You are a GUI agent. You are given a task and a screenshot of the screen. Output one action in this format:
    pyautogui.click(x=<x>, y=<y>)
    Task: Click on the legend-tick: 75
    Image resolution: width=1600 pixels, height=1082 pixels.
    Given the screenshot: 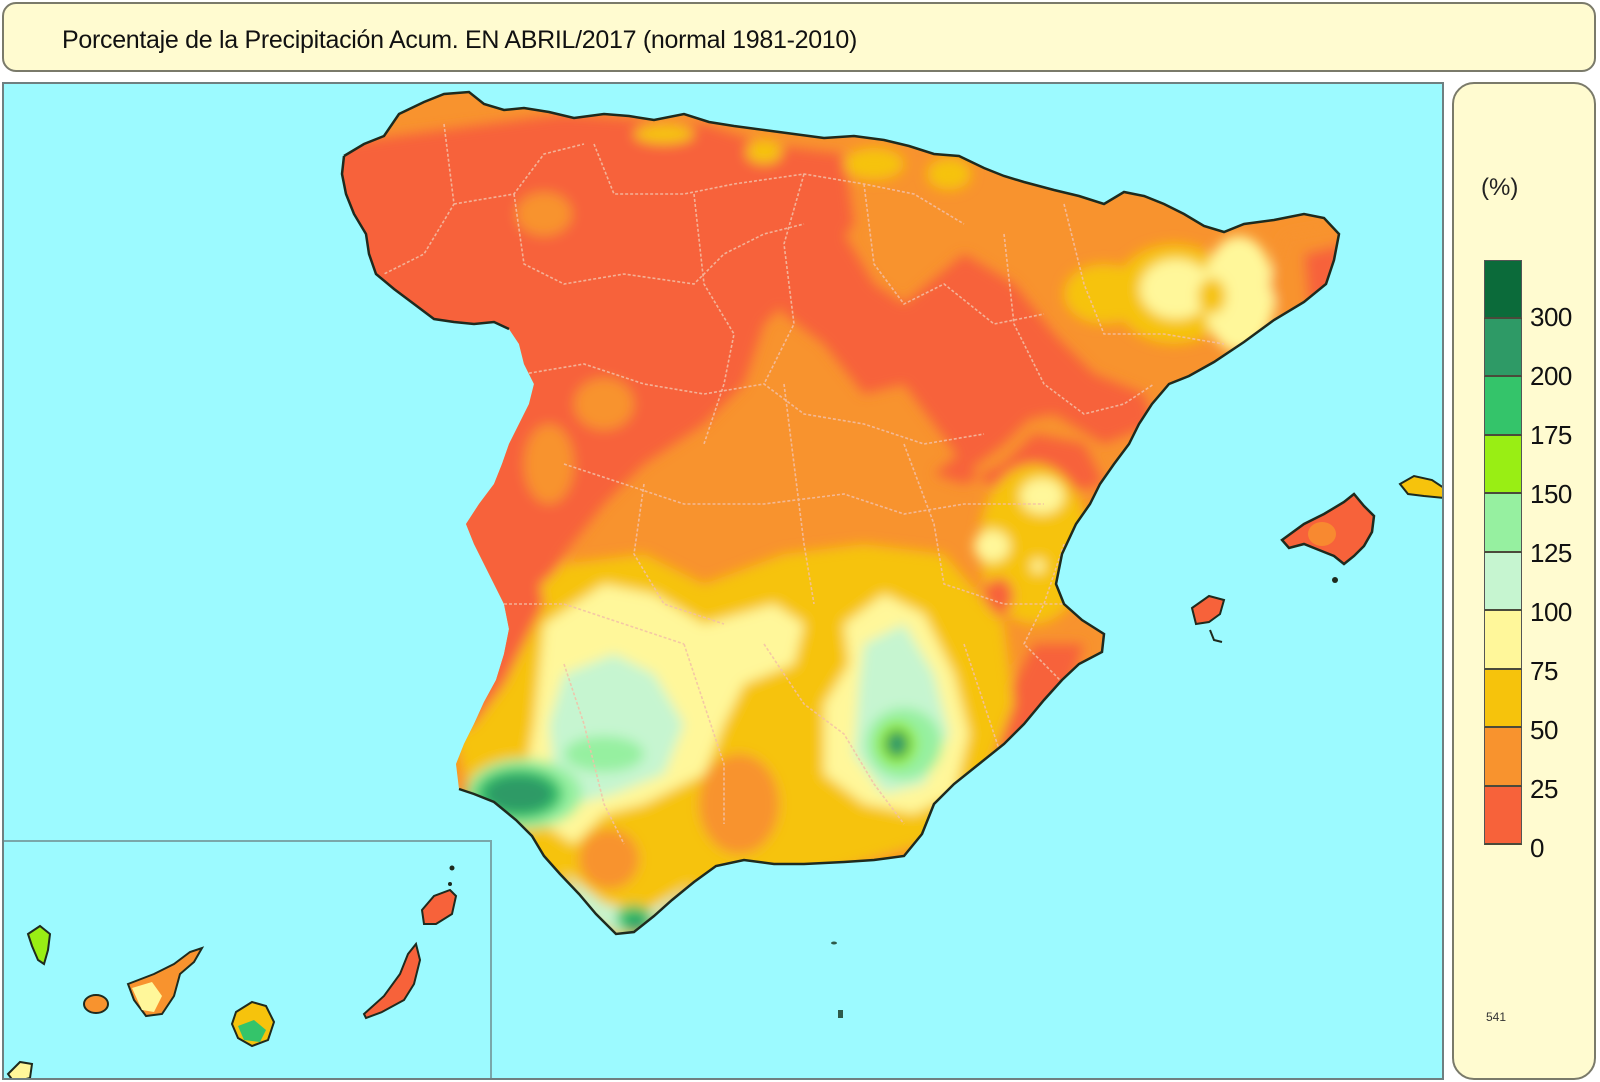 What is the action you would take?
    pyautogui.click(x=1544, y=671)
    